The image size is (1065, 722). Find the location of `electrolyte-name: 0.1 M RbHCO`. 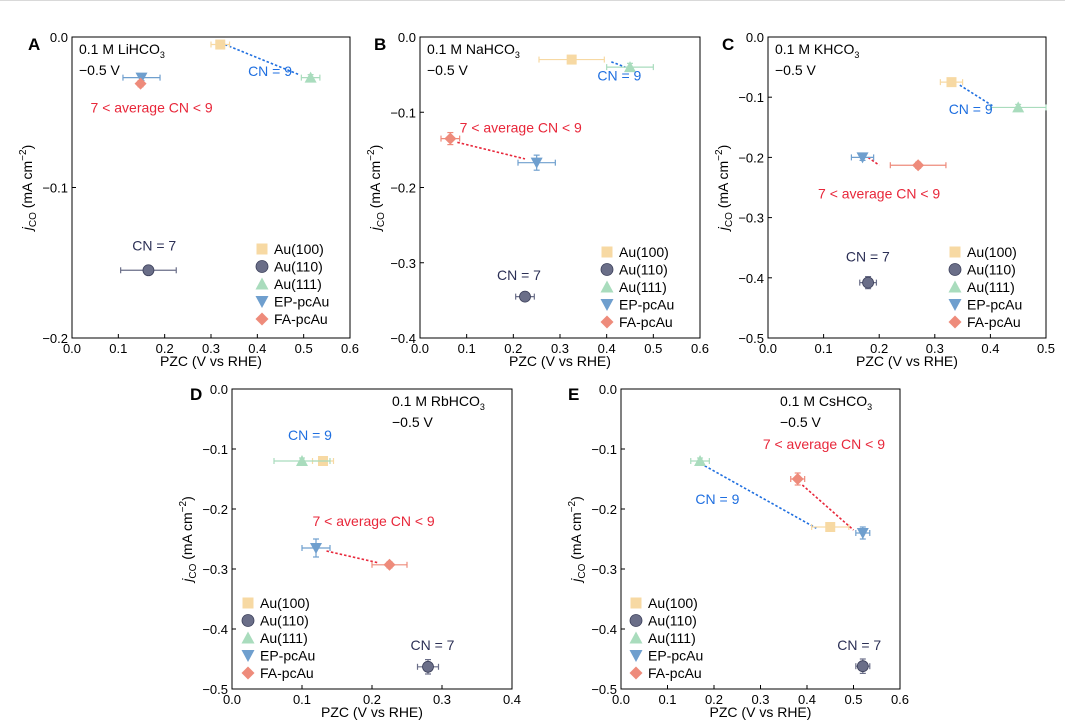

electrolyte-name: 0.1 M RbHCO is located at coordinates (436, 401).